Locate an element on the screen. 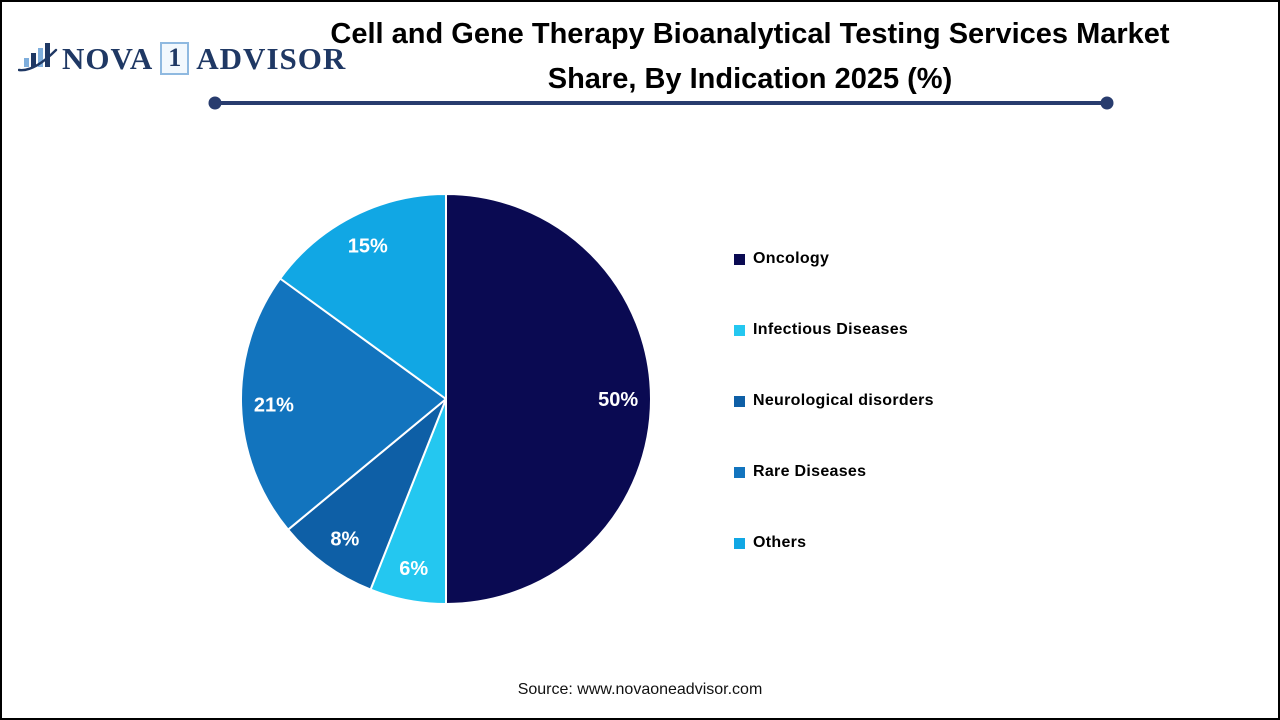 Image resolution: width=1280 pixels, height=720 pixels. logo-bars-icon is located at coordinates (38, 57).